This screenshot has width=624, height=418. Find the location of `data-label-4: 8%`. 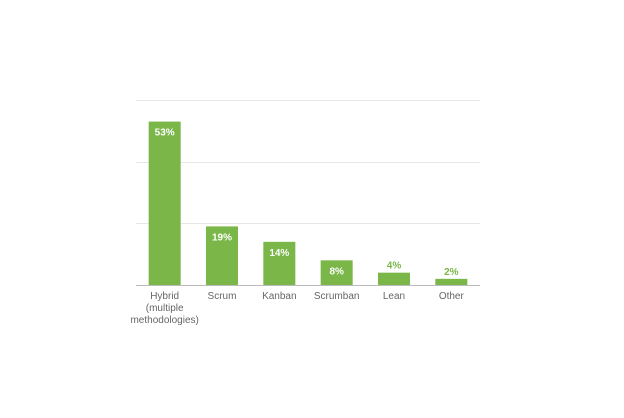

data-label-4: 8% is located at coordinates (336, 271).